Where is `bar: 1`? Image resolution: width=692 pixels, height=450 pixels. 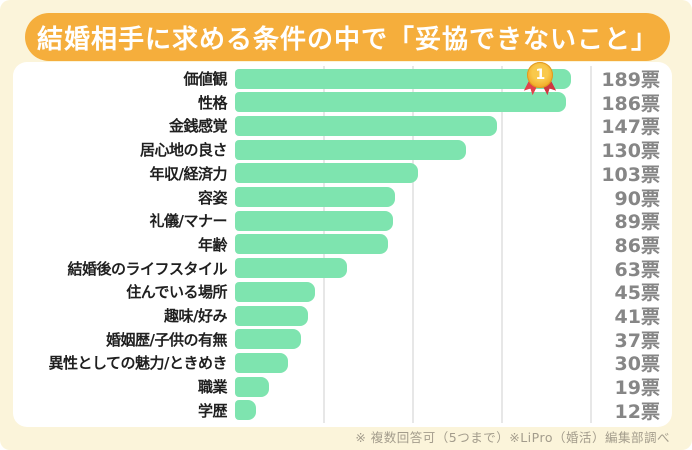 bar: 1 is located at coordinates (403, 75).